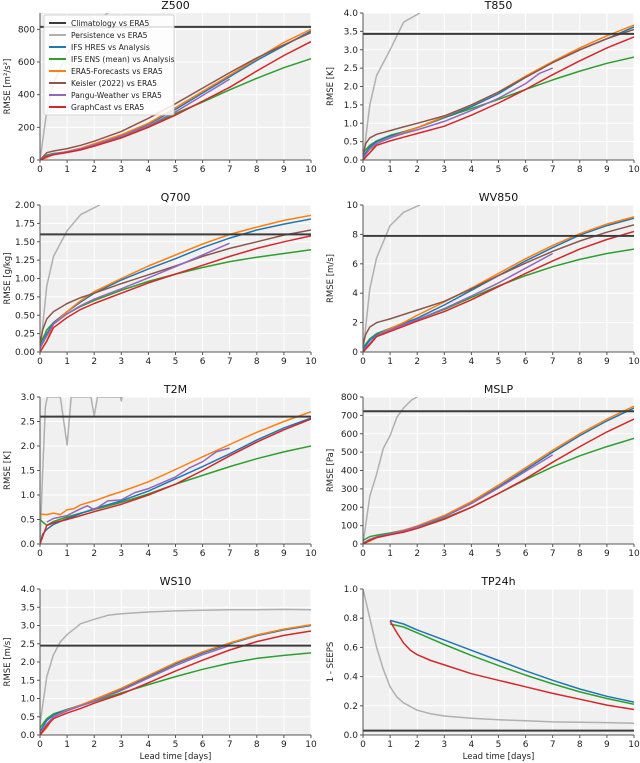  What do you see at coordinates (98, 35) in the screenshot?
I see `legend-item-pers: Persistence vs ERA5` at bounding box center [98, 35].